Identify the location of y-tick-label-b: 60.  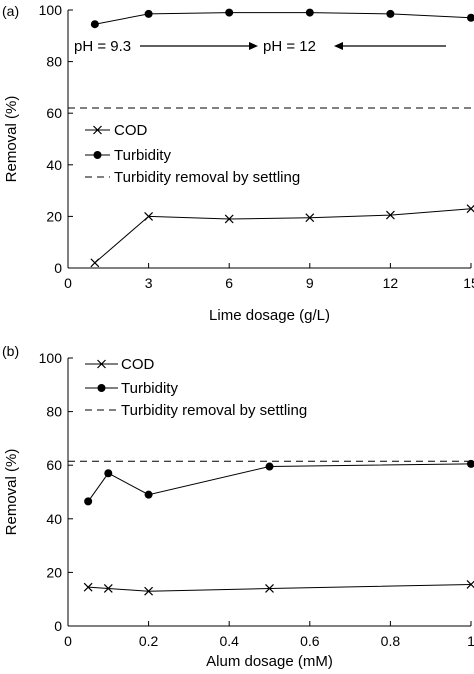
(54, 465).